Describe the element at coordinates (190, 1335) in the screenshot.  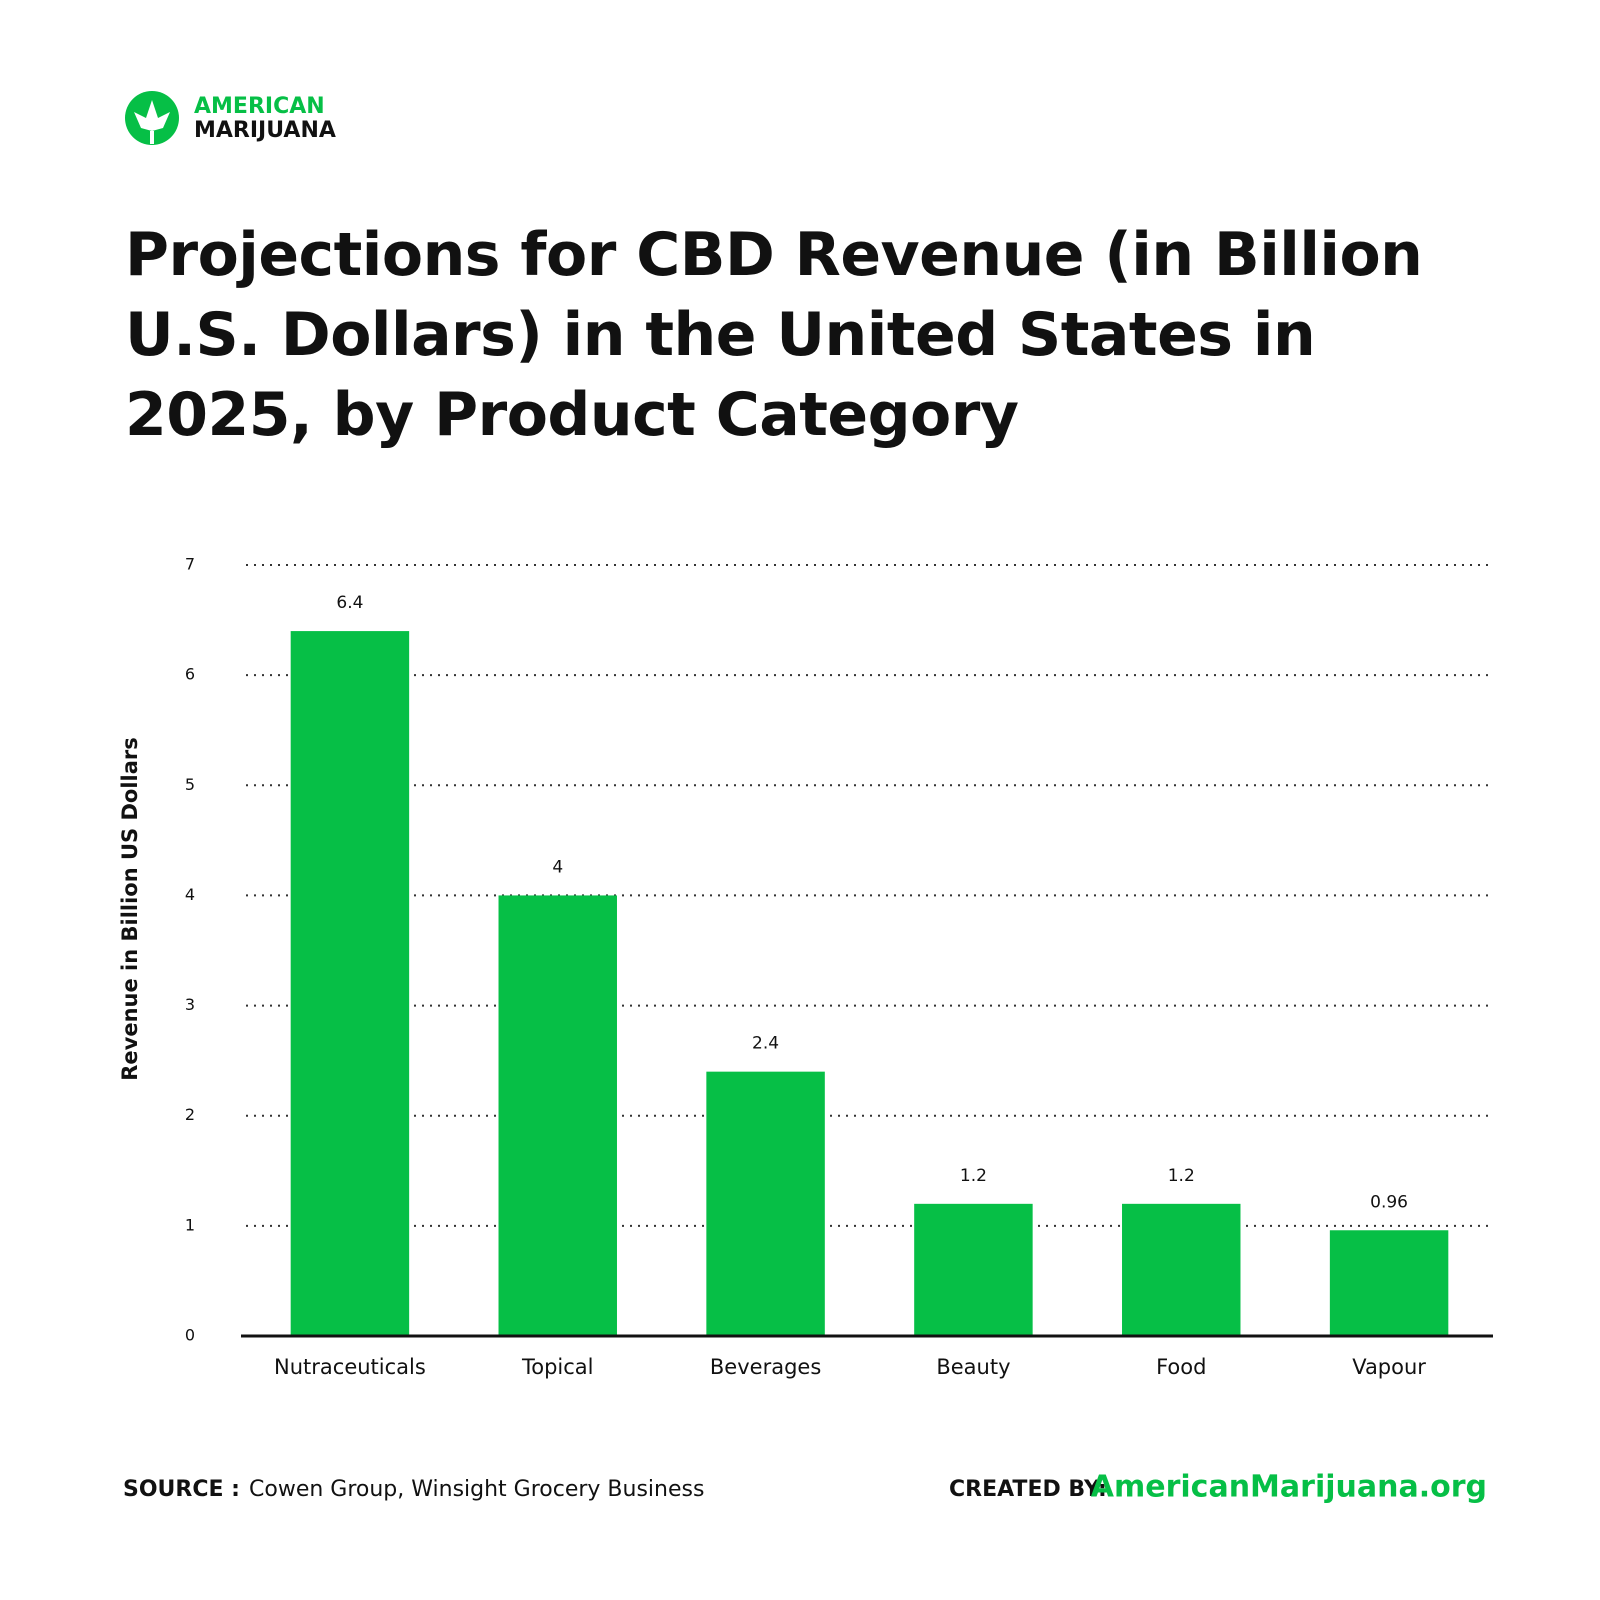
I see `y-tick-label: 0` at that location.